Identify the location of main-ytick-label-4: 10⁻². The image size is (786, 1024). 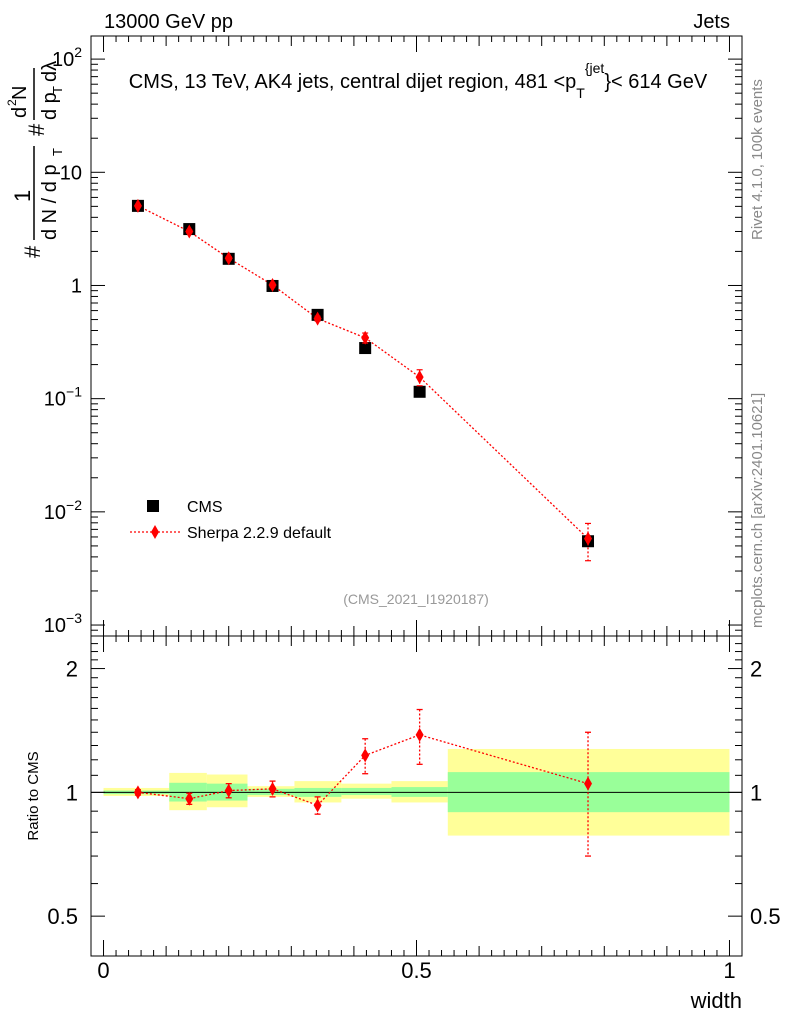
(63, 510).